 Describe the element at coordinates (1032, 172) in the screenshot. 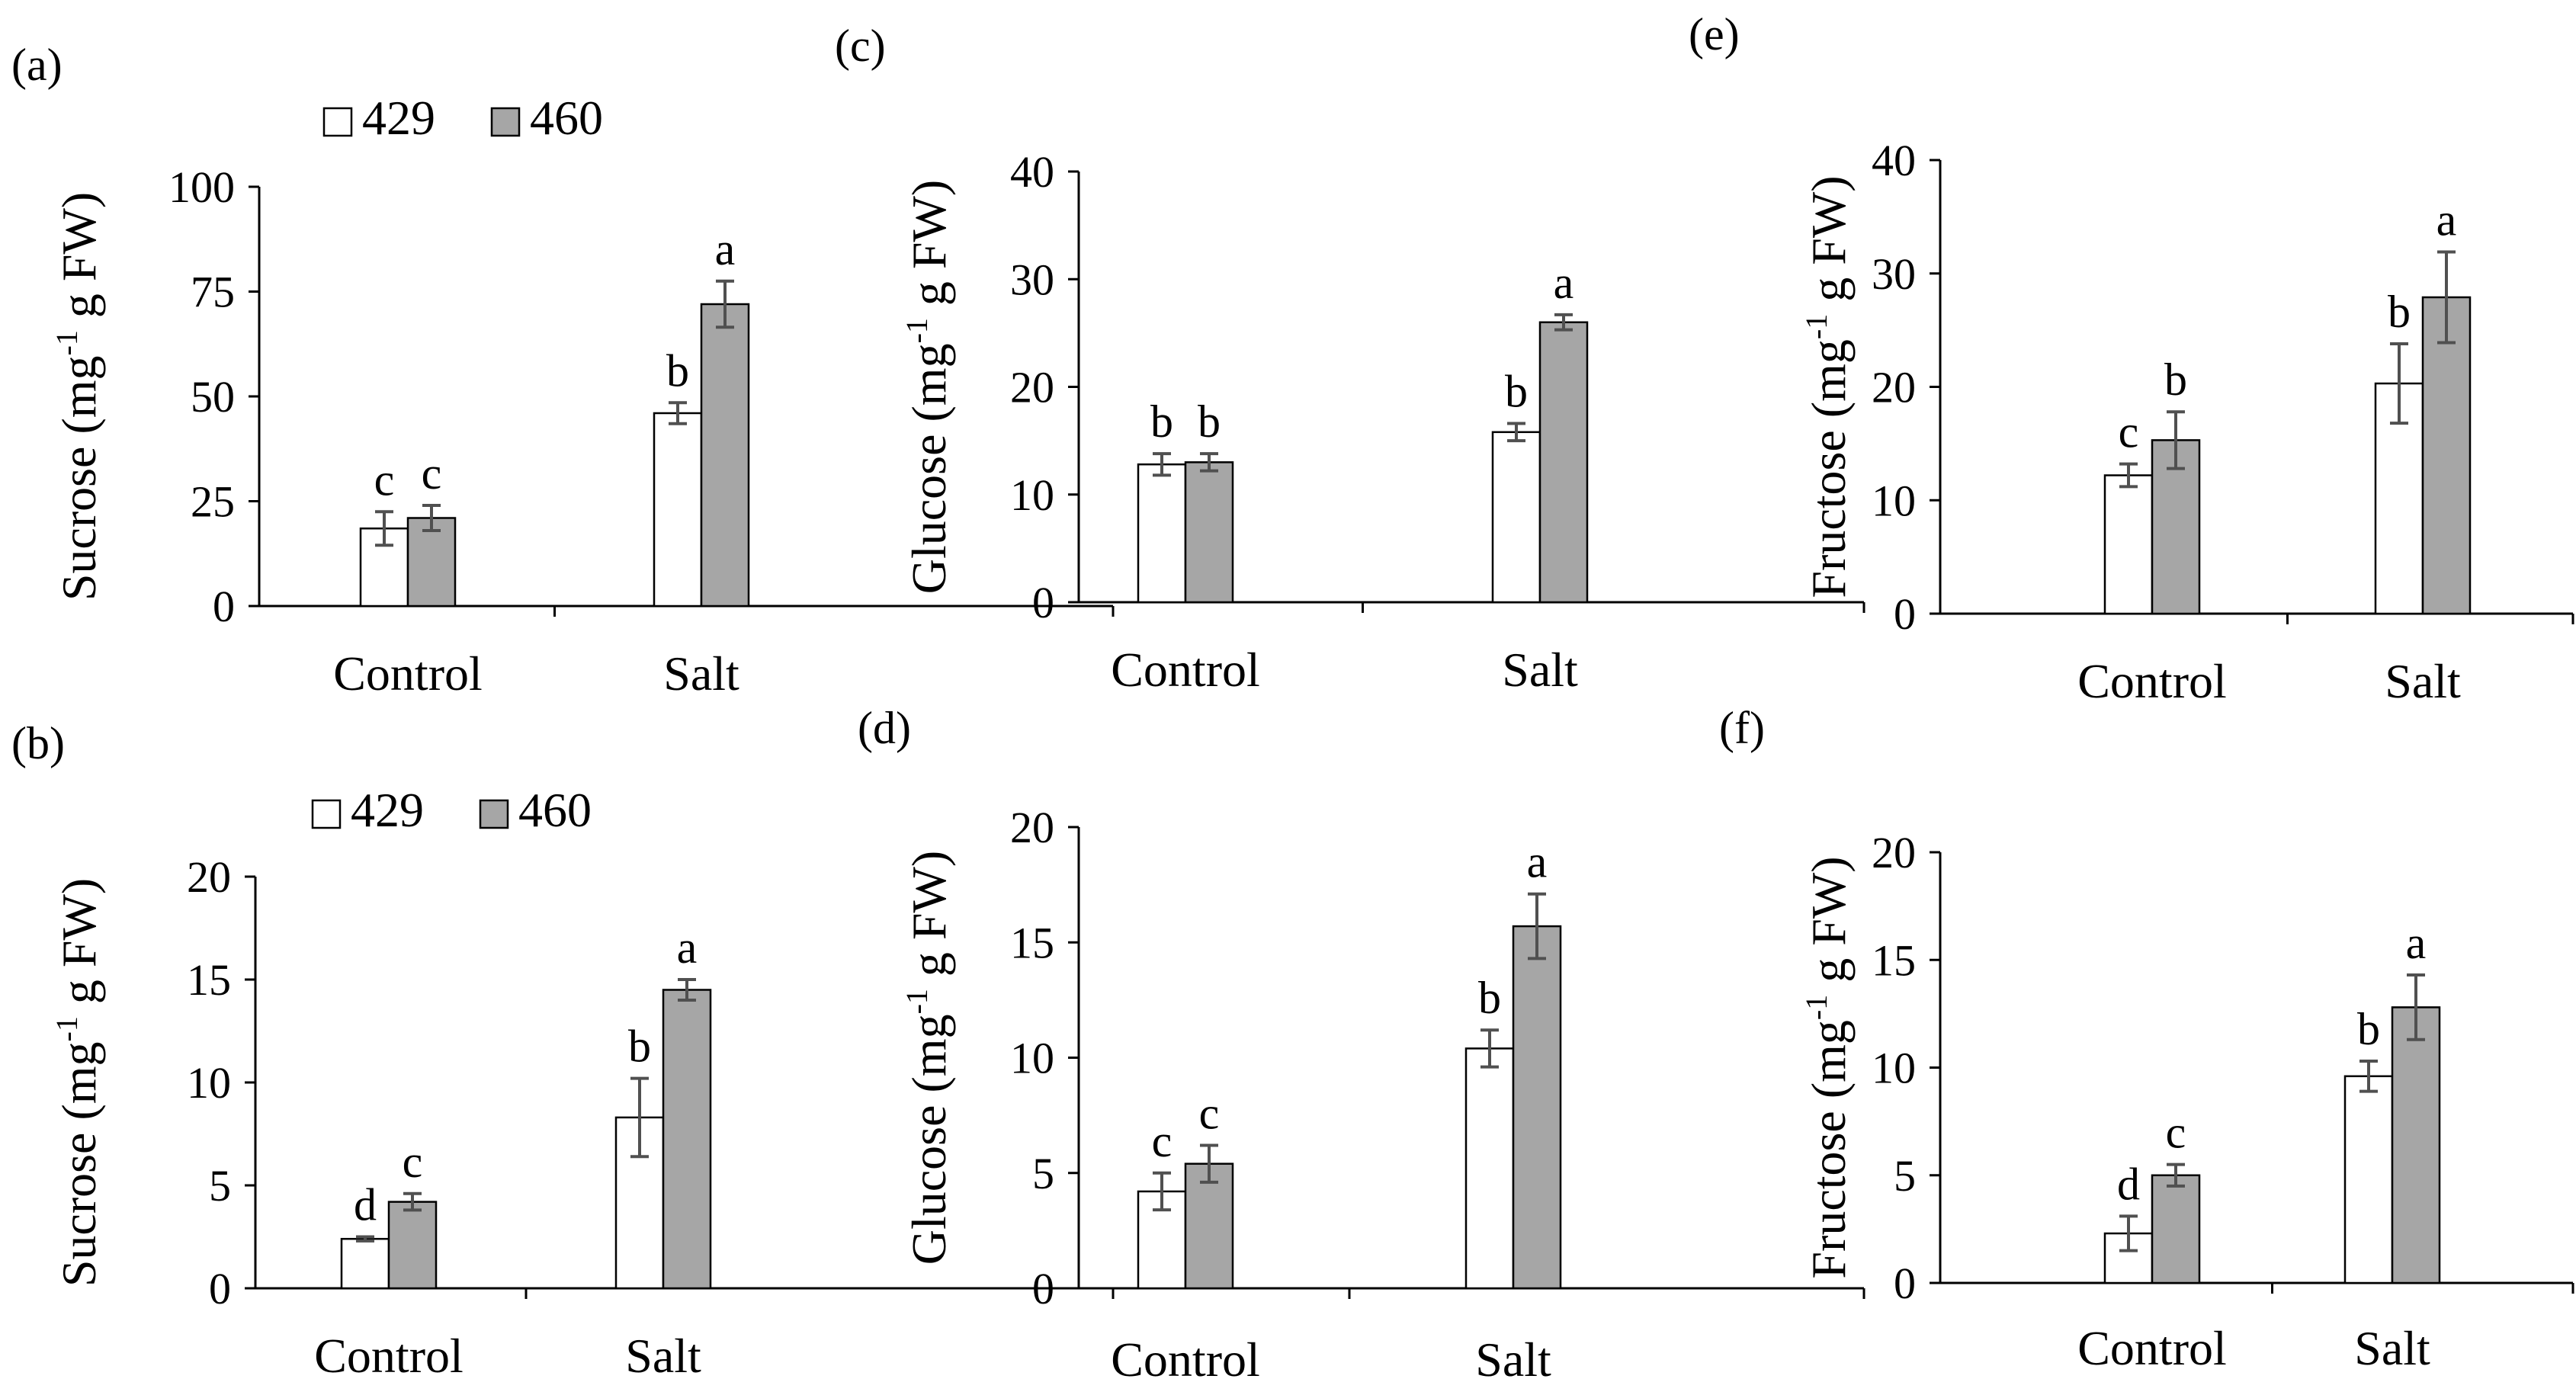

I see `y-tick-label: 40` at that location.